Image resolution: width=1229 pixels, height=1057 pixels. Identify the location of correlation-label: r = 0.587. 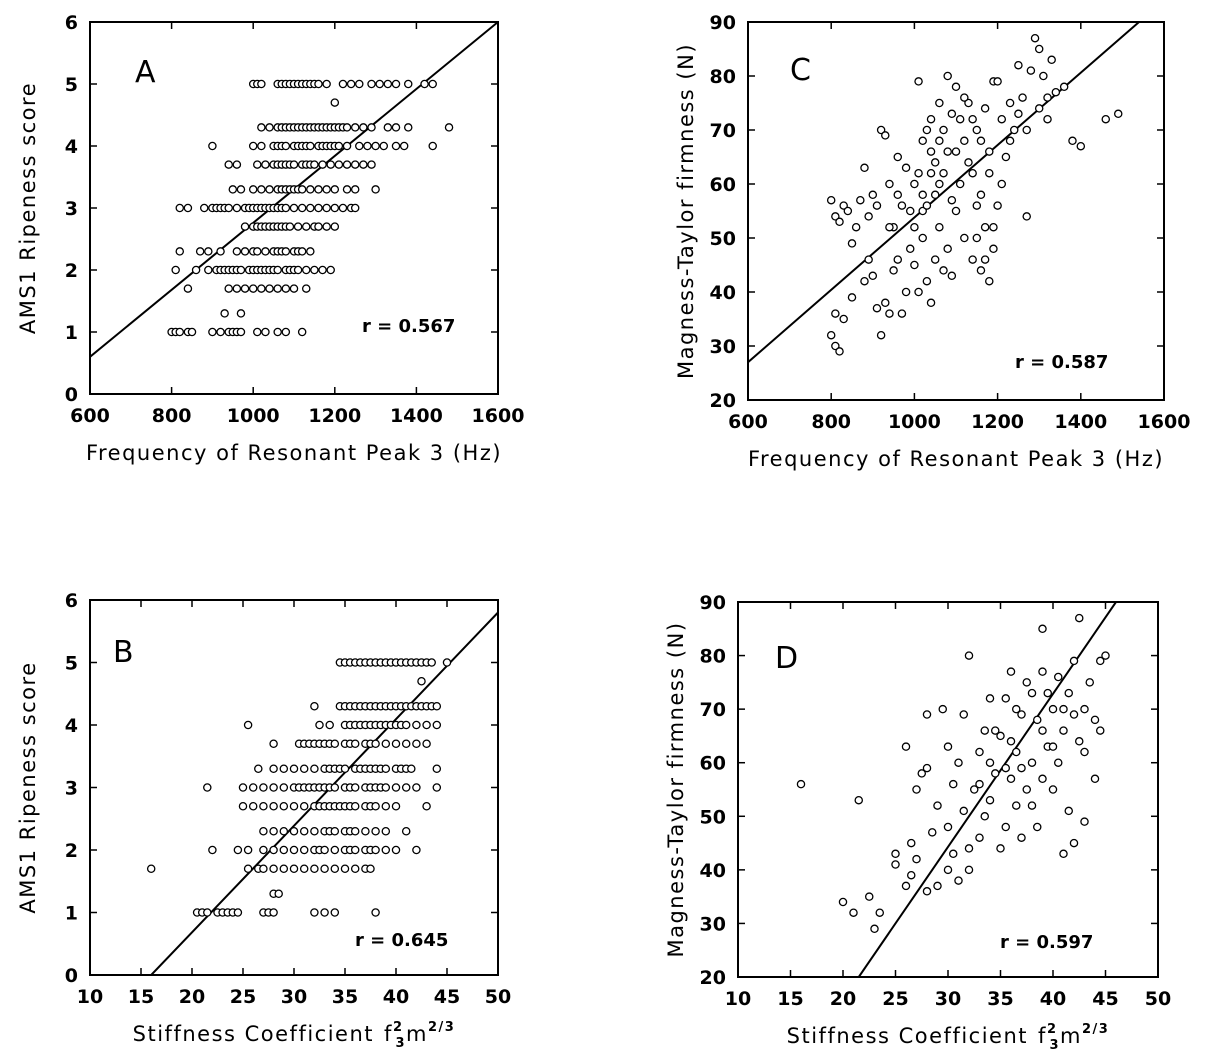
(1061, 362).